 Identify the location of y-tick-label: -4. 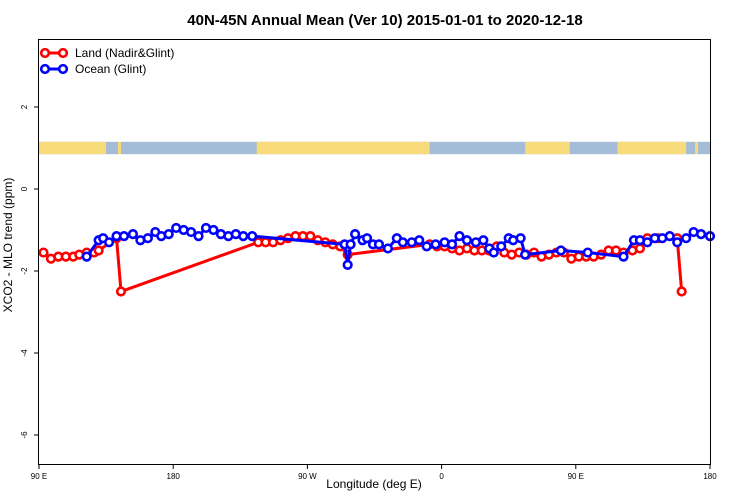
(24, 353).